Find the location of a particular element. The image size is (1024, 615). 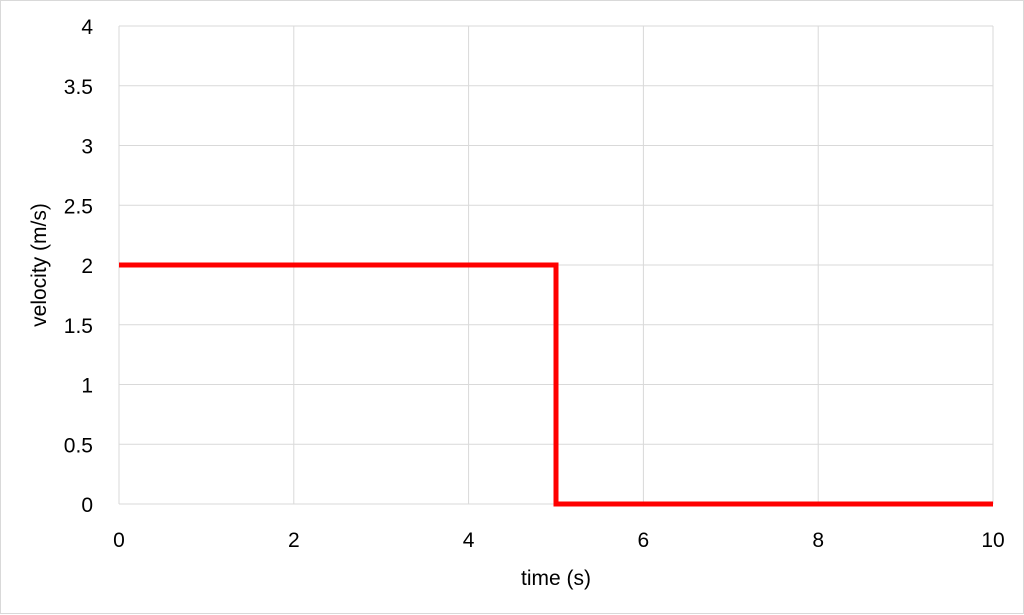

y-tick-label: 4 is located at coordinates (87, 27).